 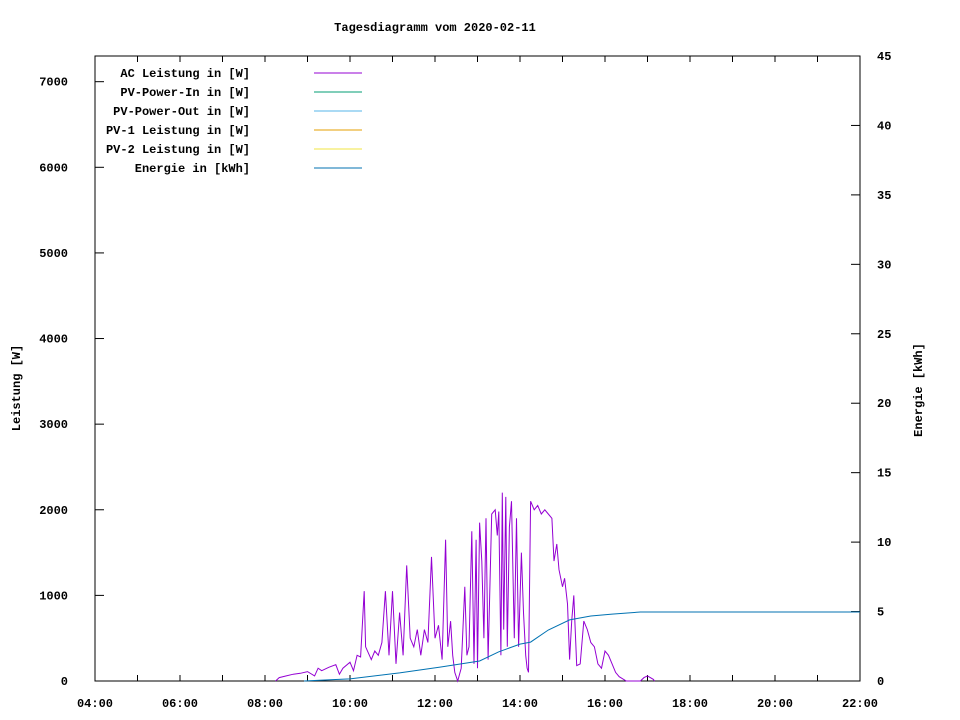 I want to click on y2-tick-label: 5, so click(x=880, y=613).